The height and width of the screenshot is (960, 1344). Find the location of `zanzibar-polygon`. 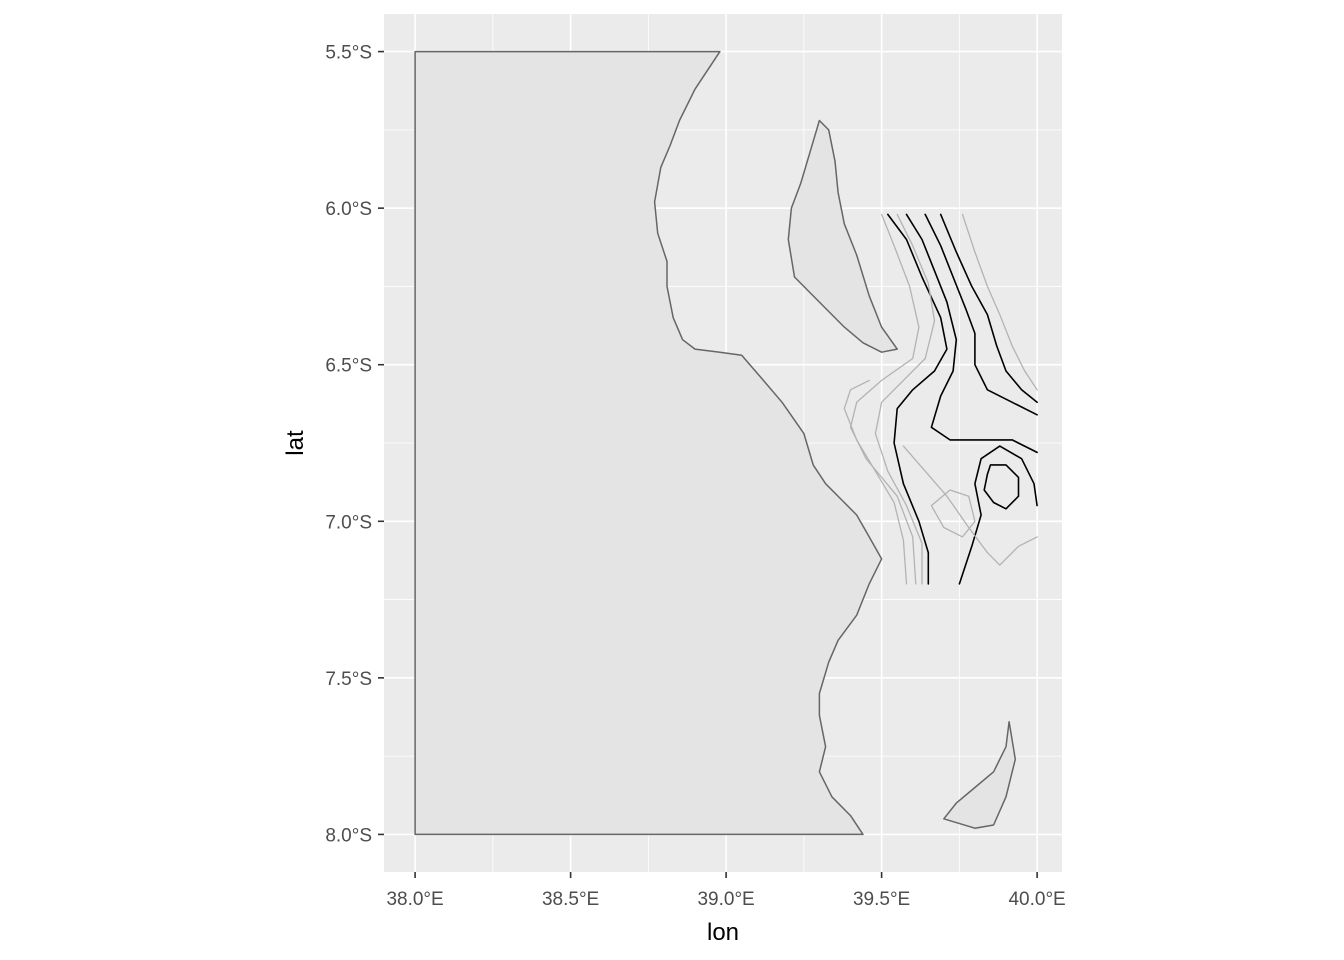

zanzibar-polygon is located at coordinates (842, 236).